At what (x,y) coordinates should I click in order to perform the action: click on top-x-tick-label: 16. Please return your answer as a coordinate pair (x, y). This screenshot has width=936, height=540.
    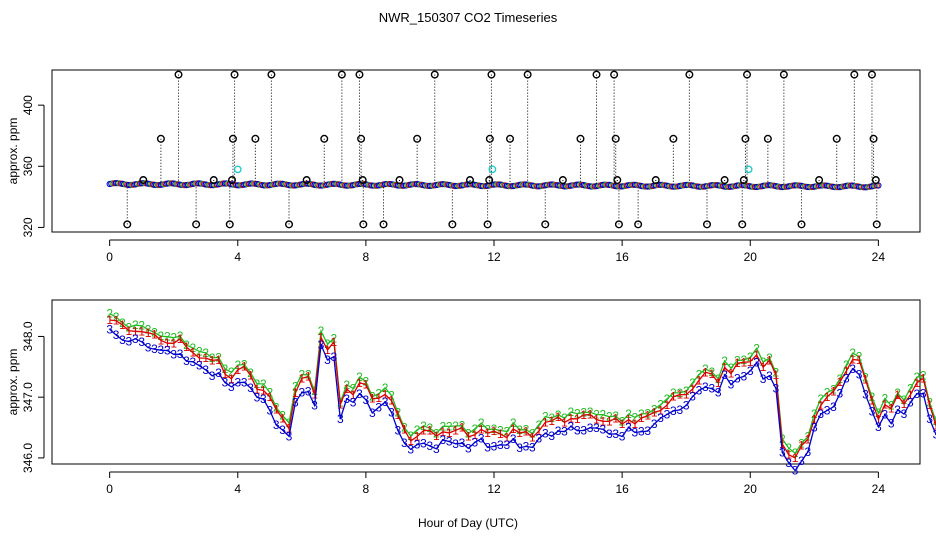
    Looking at the image, I should click on (622, 257).